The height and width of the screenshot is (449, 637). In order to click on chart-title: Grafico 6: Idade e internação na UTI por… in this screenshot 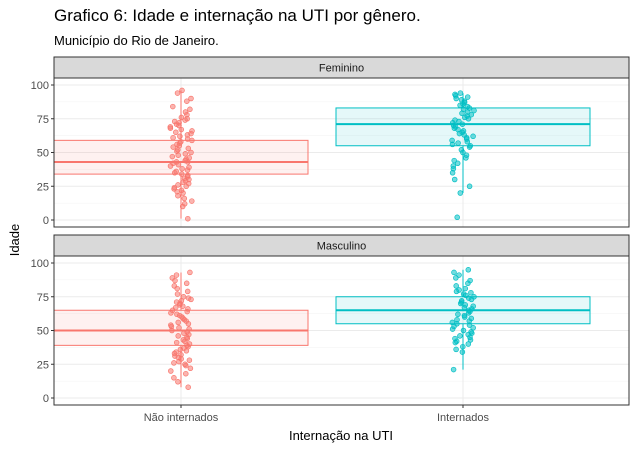, I will do `click(237, 15)`.